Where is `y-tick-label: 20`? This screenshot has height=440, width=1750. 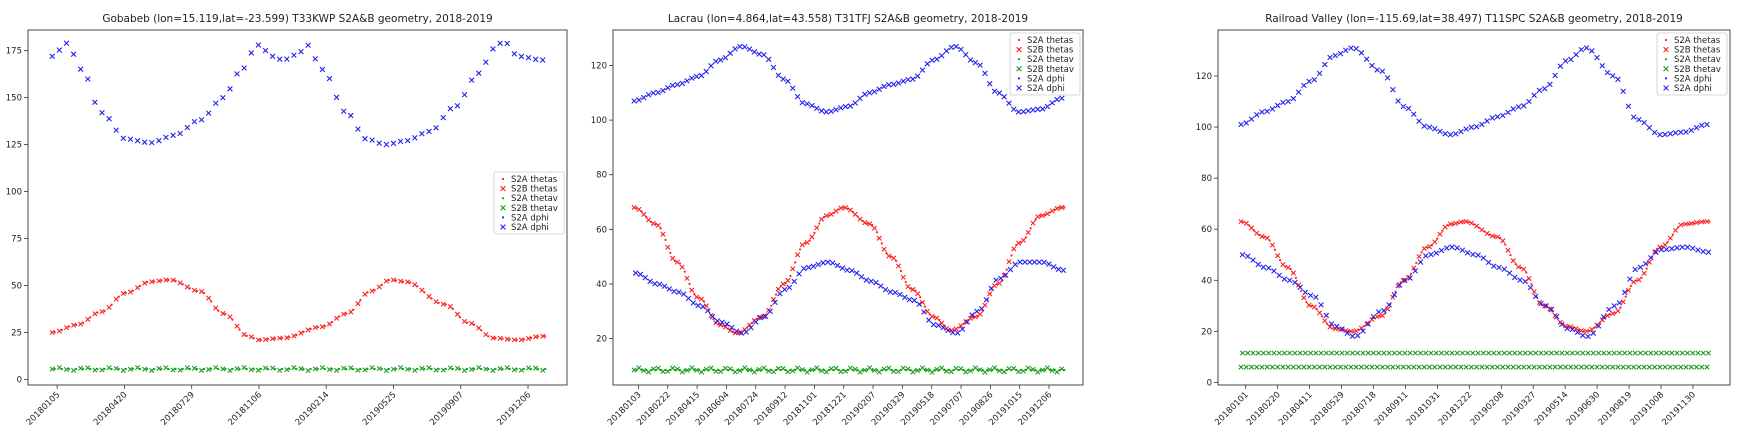 y-tick-label: 20 is located at coordinates (1206, 332).